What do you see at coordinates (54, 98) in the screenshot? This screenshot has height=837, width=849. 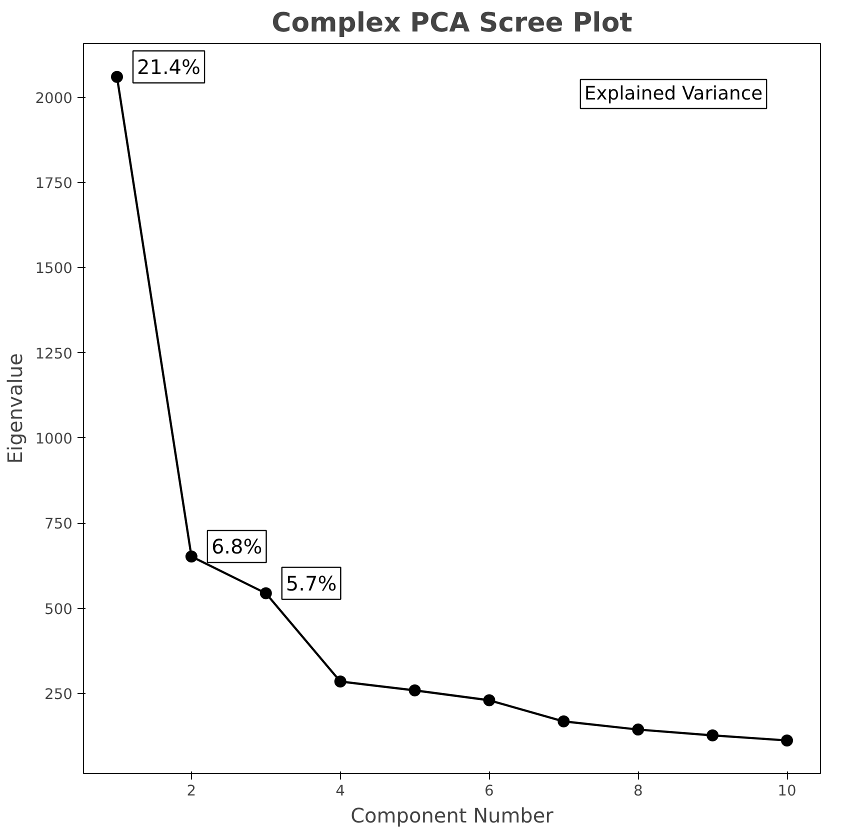 I see `y-tick-label: 2000` at bounding box center [54, 98].